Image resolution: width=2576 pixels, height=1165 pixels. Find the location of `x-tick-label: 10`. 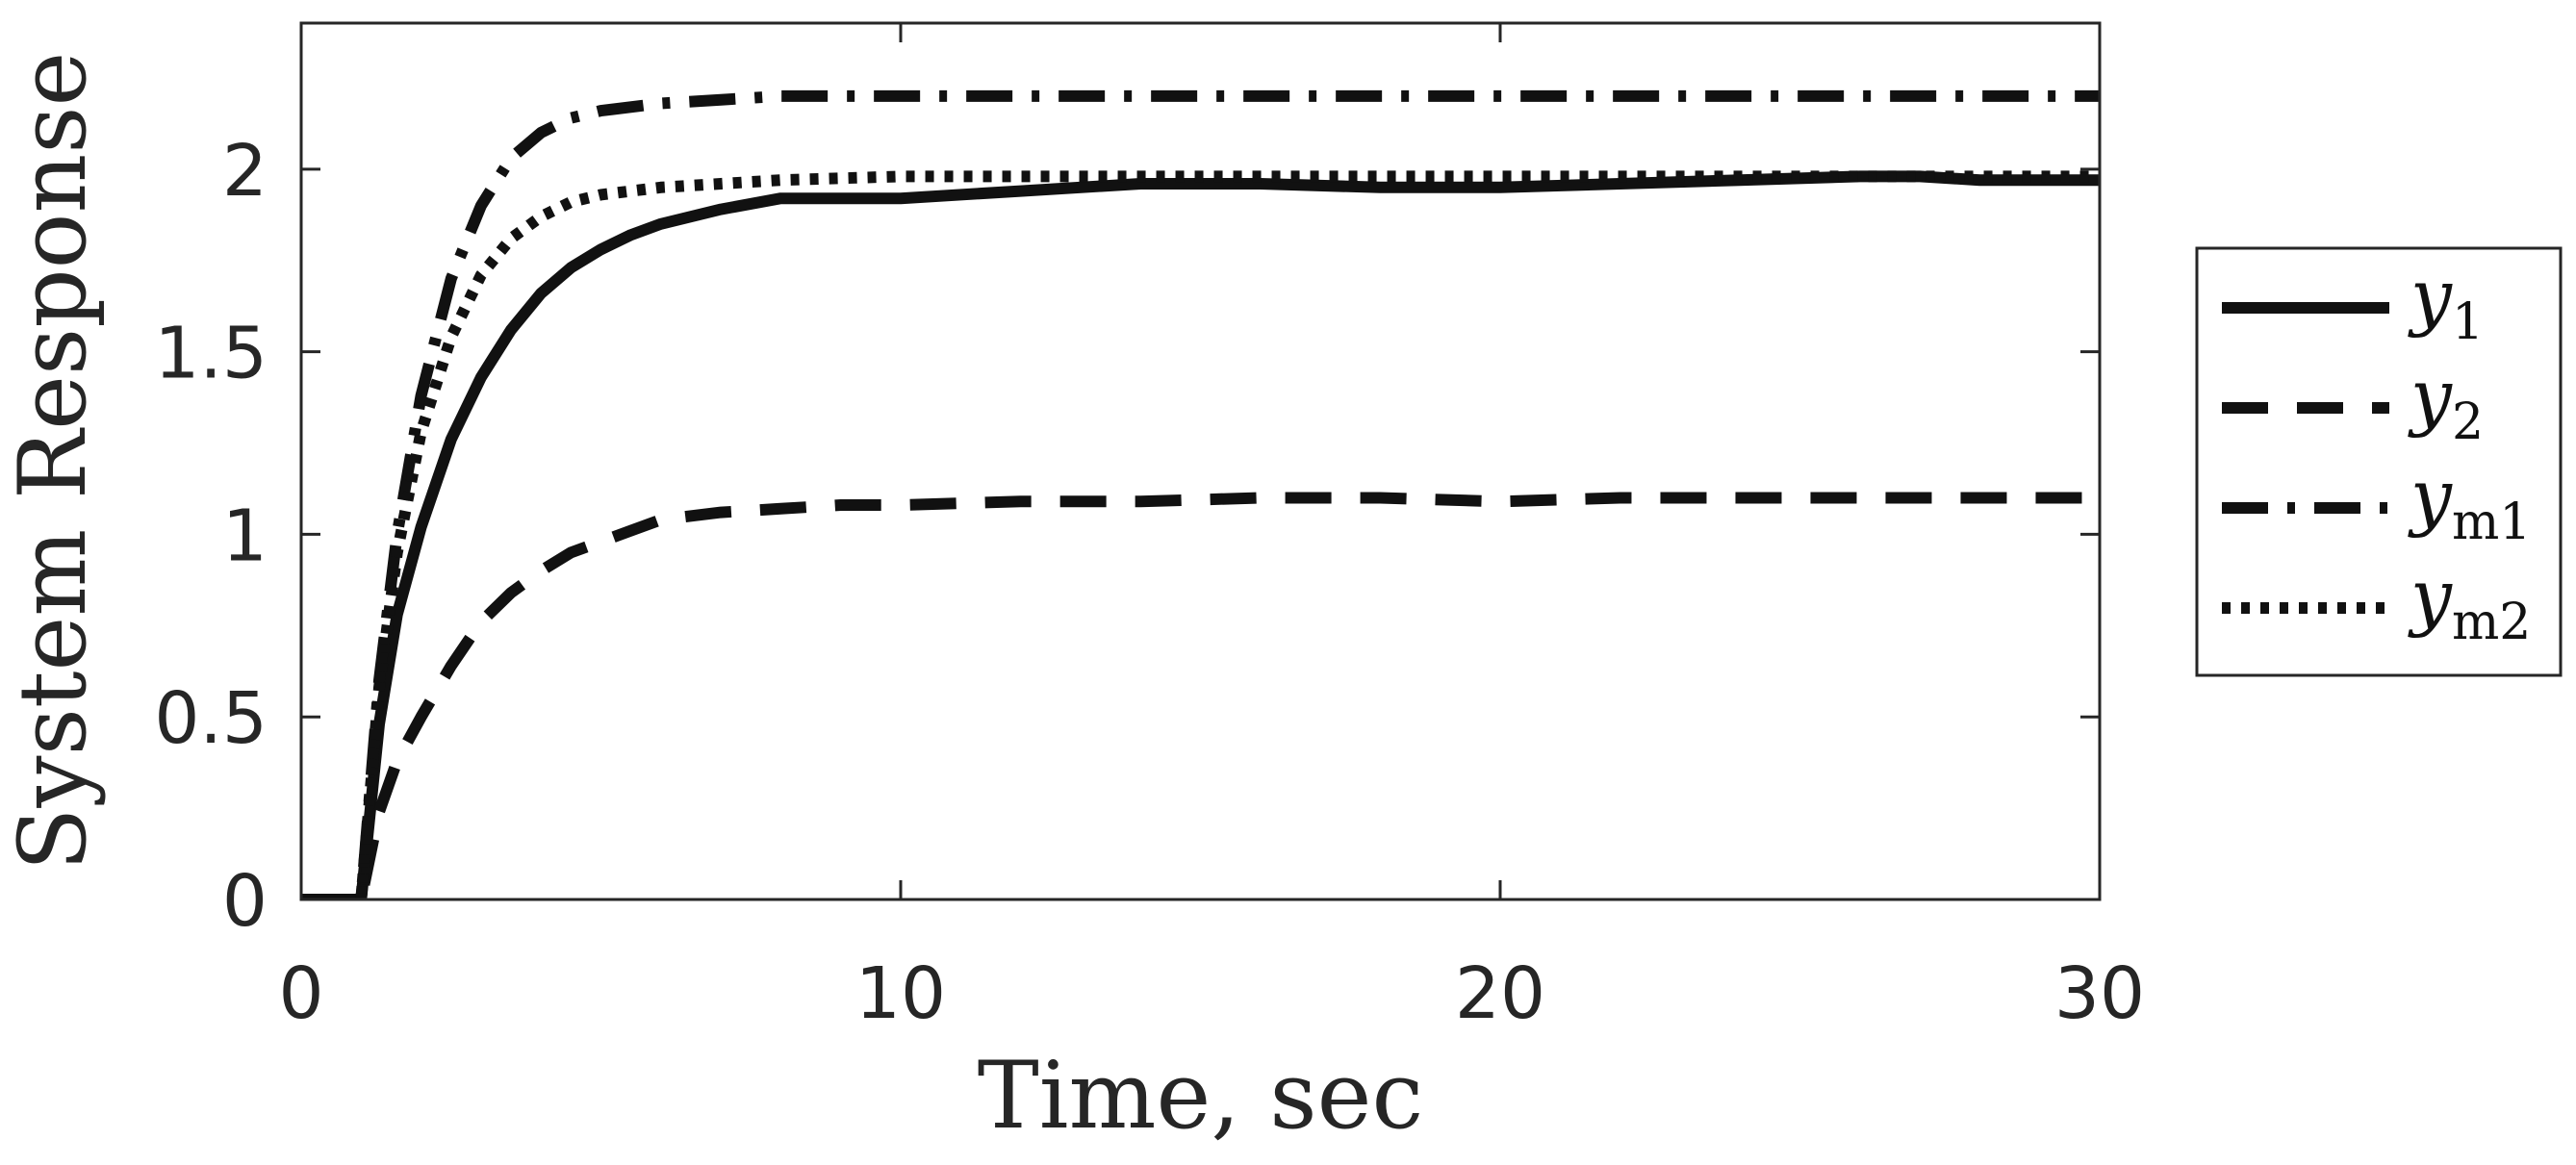

x-tick-label: 10 is located at coordinates (900, 993).